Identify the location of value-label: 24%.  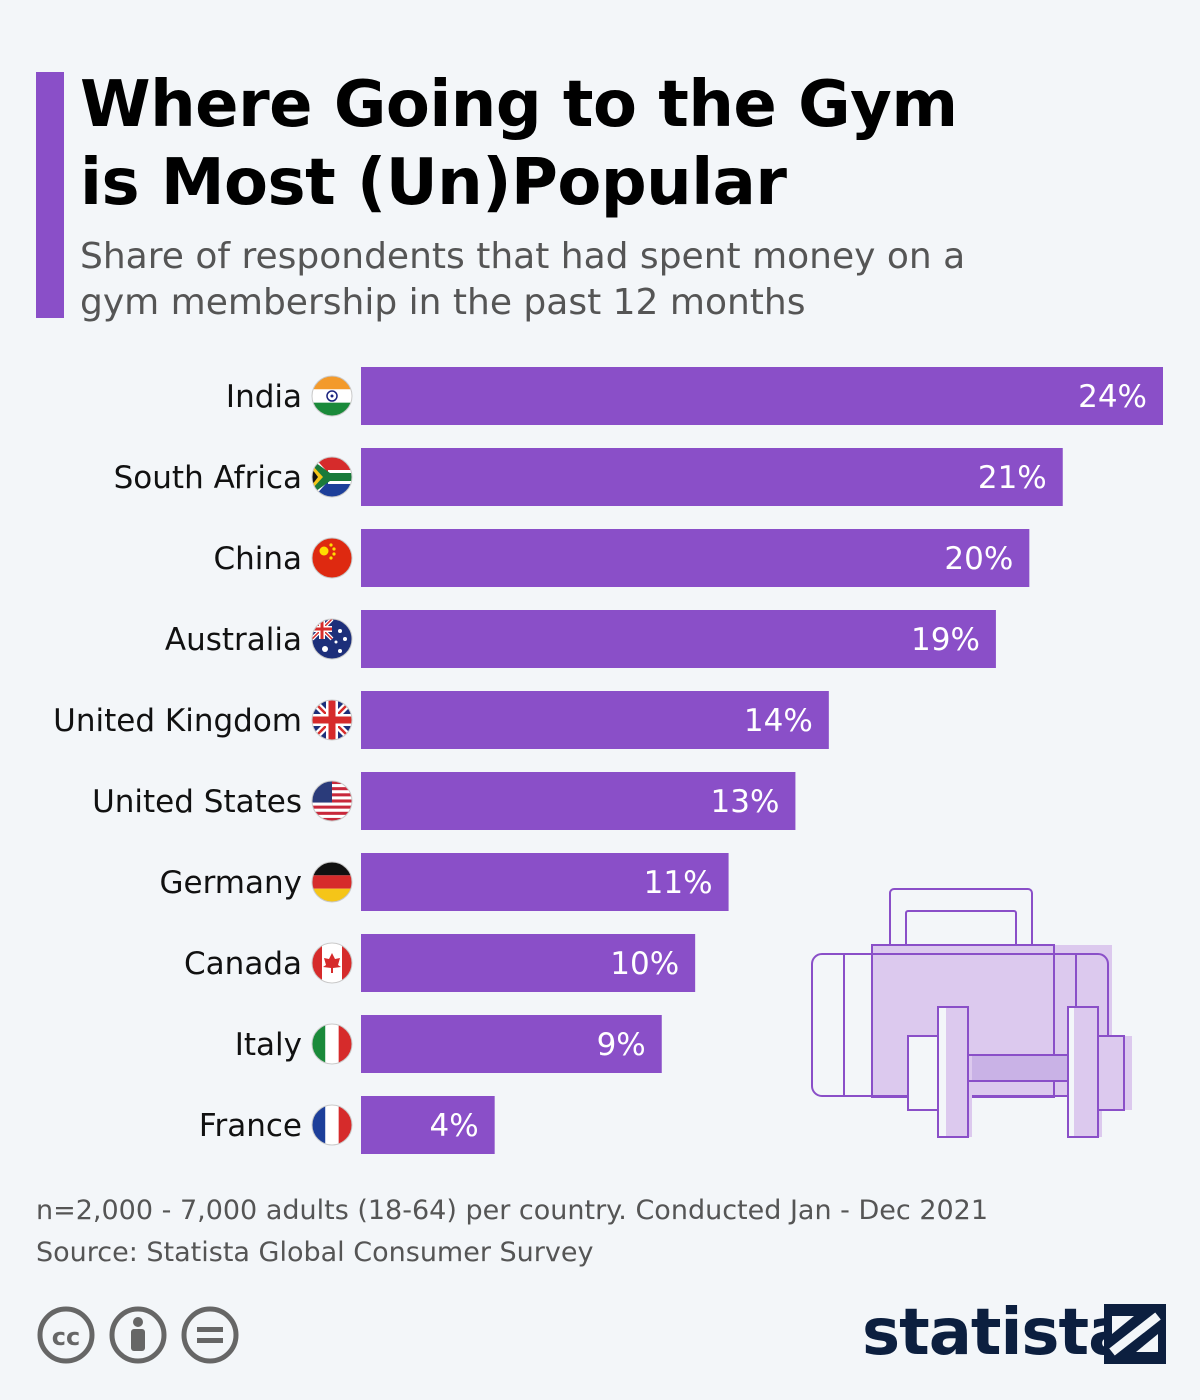
(1112, 397).